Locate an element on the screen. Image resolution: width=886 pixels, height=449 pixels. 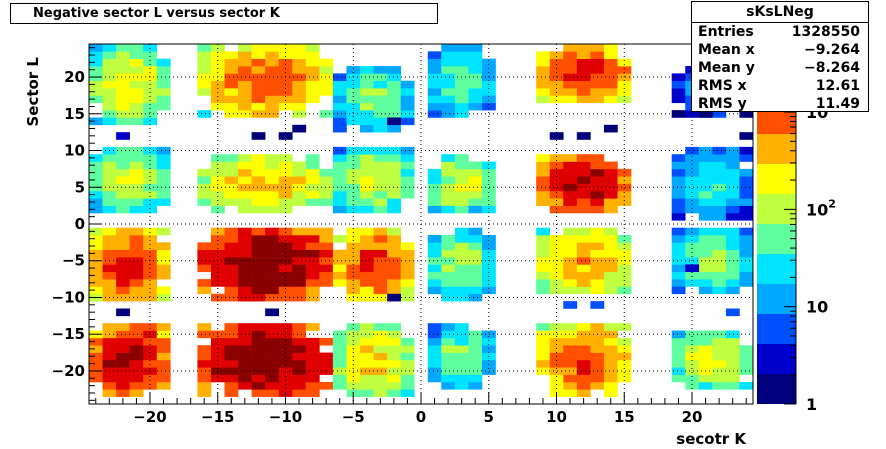
x-tick-label: 15 is located at coordinates (624, 417).